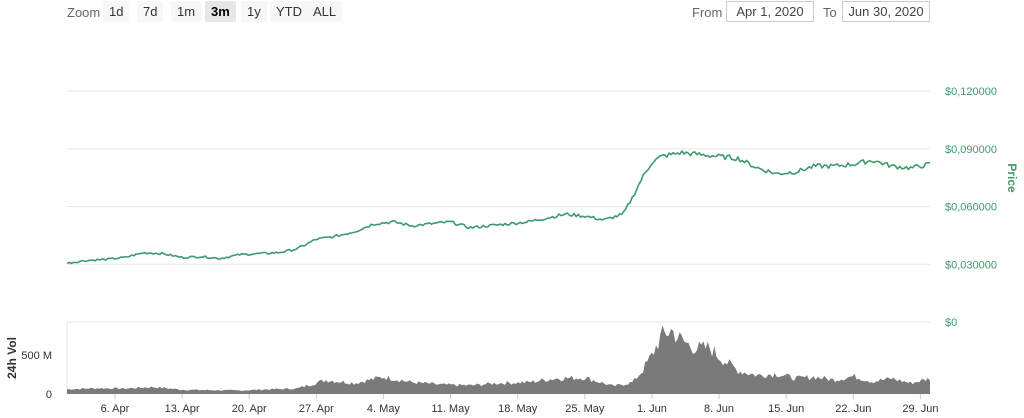 The image size is (1024, 418). What do you see at coordinates (115, 409) in the screenshot?
I see `x-tick-label: 6. Apr` at bounding box center [115, 409].